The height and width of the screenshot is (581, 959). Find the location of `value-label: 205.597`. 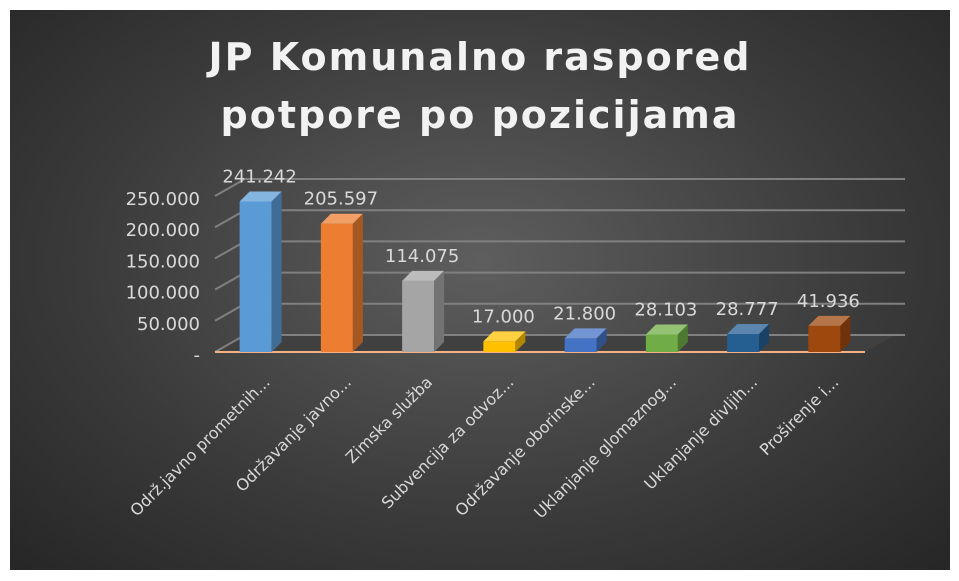

value-label: 205.597 is located at coordinates (341, 199).